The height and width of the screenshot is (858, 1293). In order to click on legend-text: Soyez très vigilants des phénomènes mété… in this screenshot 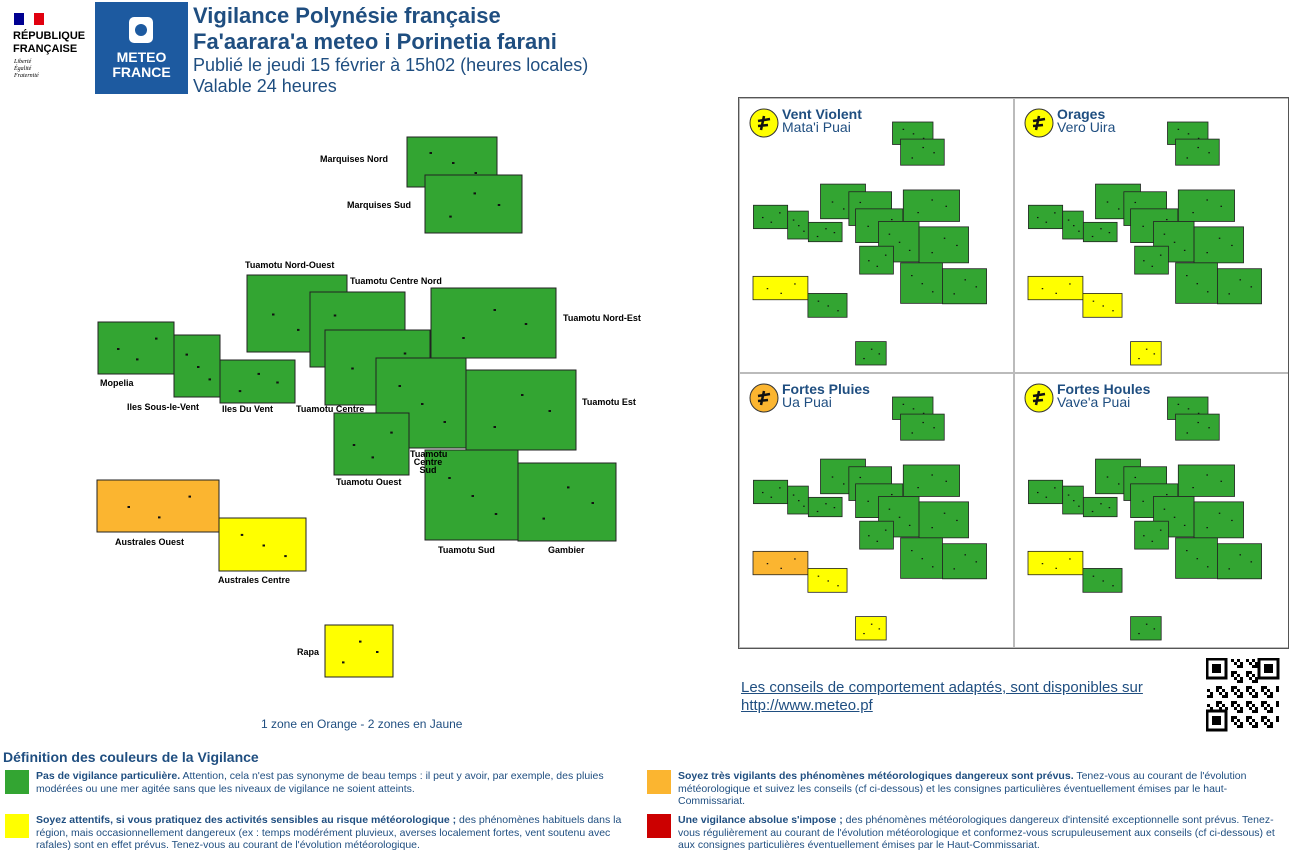, I will do `click(983, 789)`.